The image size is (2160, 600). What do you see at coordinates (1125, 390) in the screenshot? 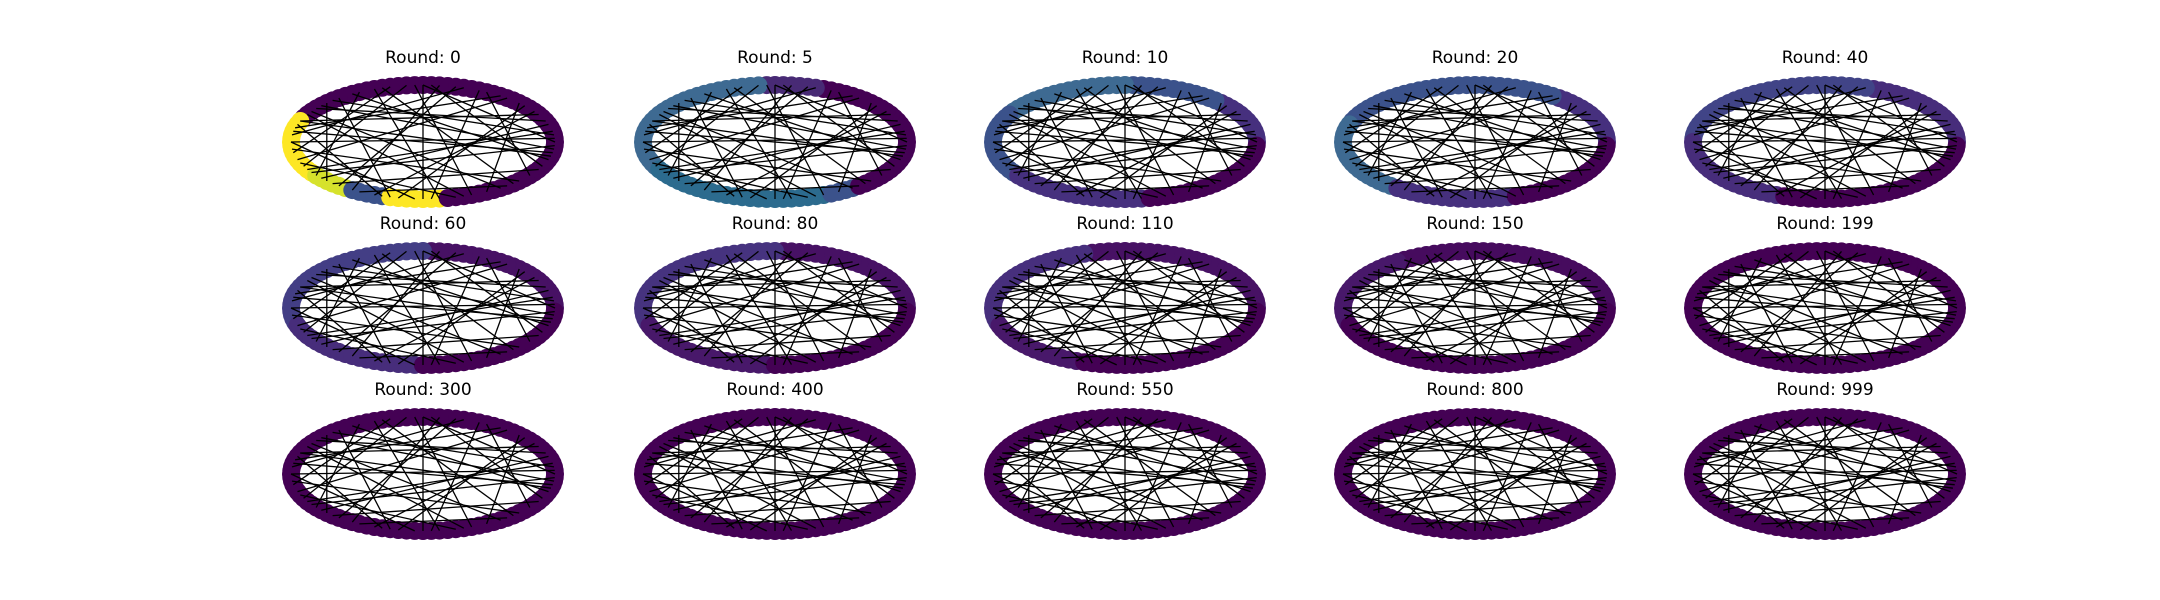
I see `panel-title: Round: 550` at bounding box center [1125, 390].